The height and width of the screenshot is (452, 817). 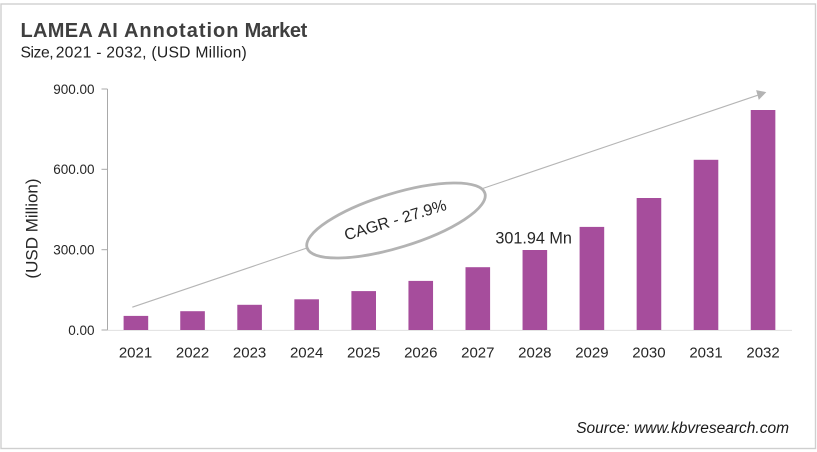 What do you see at coordinates (81, 330) in the screenshot?
I see `svg-text: 0.00` at bounding box center [81, 330].